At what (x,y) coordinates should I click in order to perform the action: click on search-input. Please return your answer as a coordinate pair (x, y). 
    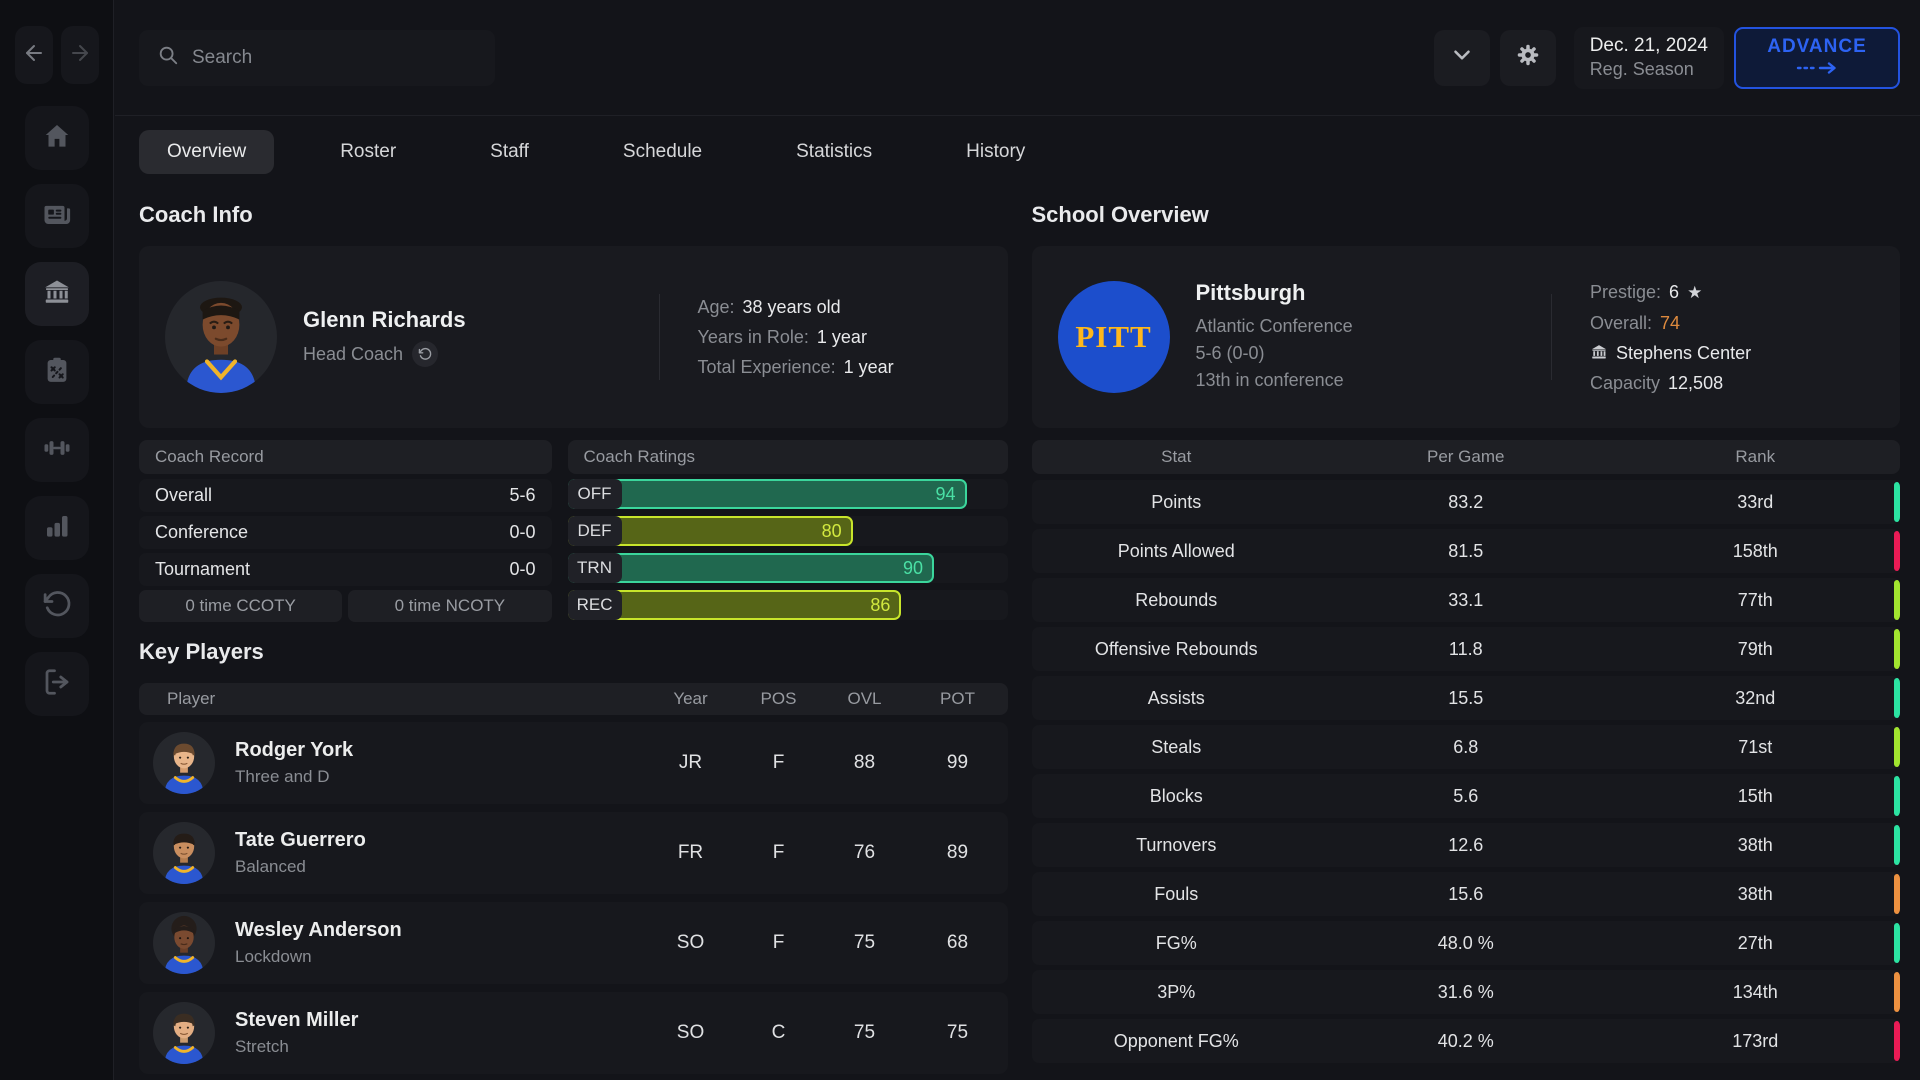
    Looking at the image, I should click on (334, 57).